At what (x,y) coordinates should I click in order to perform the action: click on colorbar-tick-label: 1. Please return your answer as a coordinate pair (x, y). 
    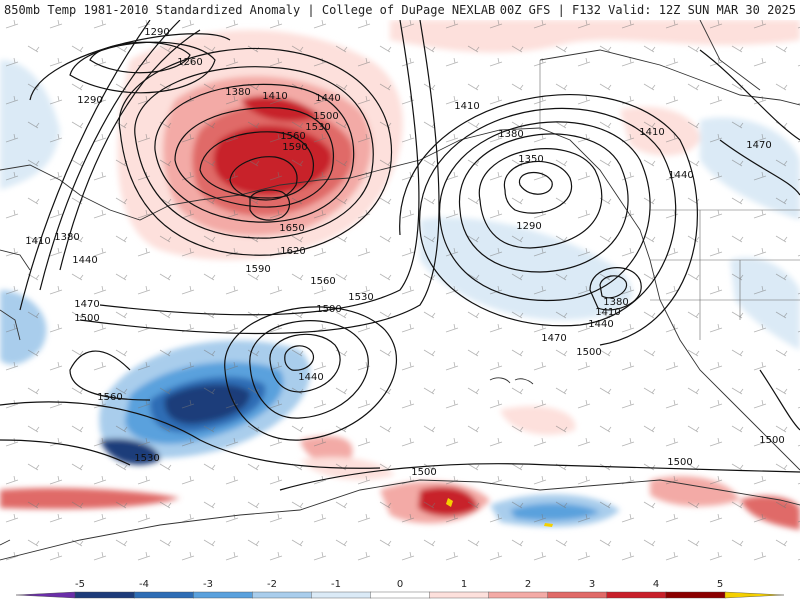
    Looking at the image, I should click on (464, 584).